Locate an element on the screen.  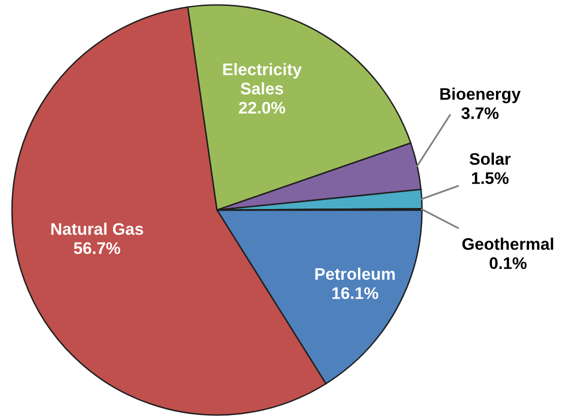
data-label: 22.0% is located at coordinates (262, 108).